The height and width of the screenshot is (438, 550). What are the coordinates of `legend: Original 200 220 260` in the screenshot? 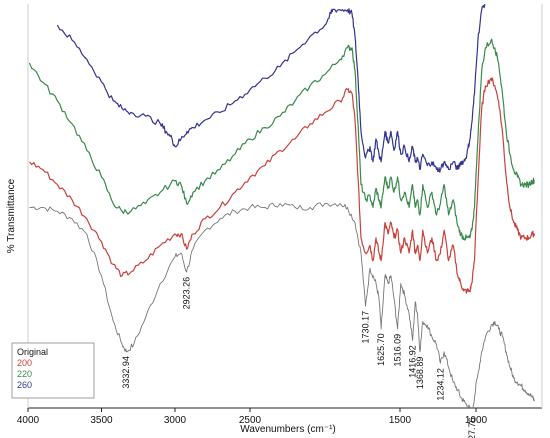 It's located at (53, 370).